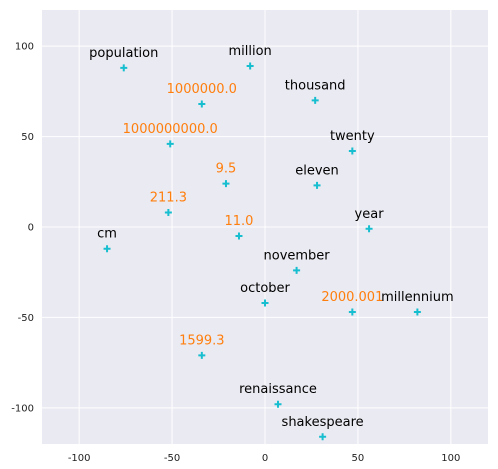 The image size is (498, 469). What do you see at coordinates (226, 169) in the screenshot?
I see `point-label: 9.5` at bounding box center [226, 169].